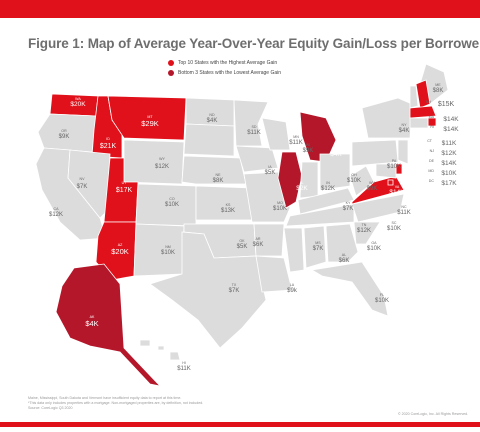 Image resolution: width=480 pixels, height=432 pixels. What do you see at coordinates (270, 167) in the screenshot?
I see `state-abbr-ia: IA` at bounding box center [270, 167].